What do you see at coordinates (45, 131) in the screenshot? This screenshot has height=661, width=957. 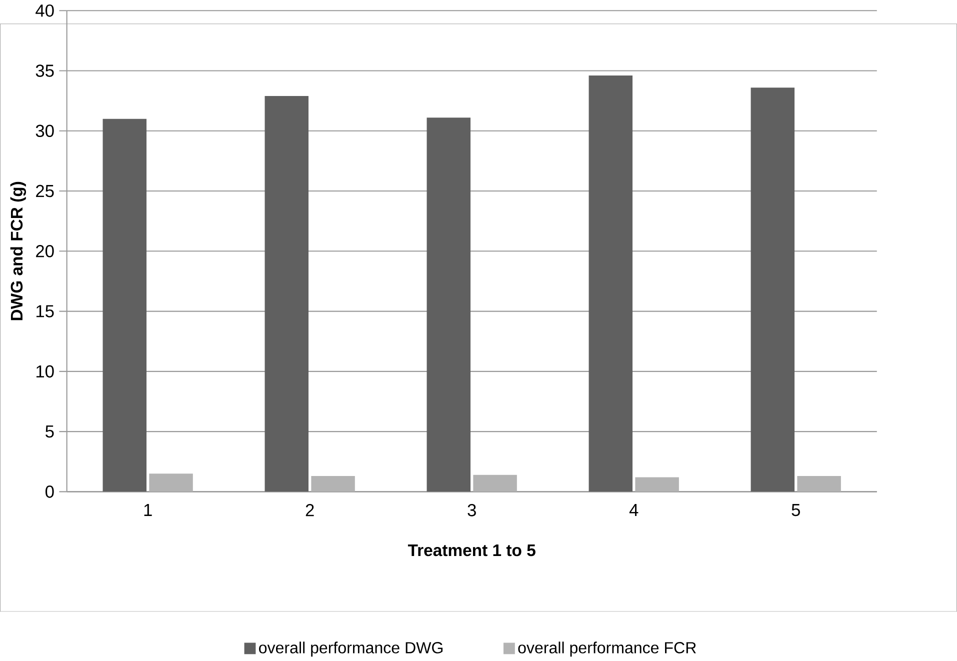 I see `y-tick-label: 30` at bounding box center [45, 131].